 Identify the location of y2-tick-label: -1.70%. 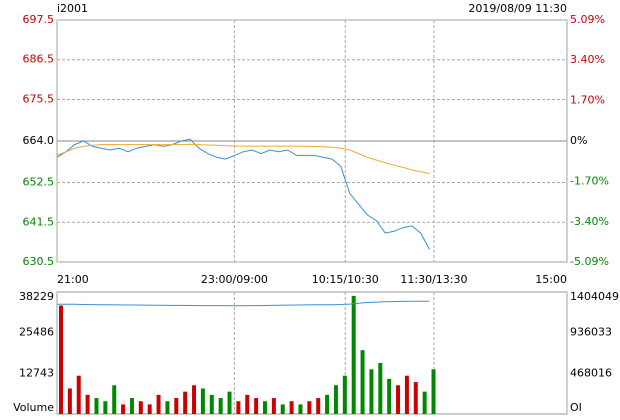
(589, 180).